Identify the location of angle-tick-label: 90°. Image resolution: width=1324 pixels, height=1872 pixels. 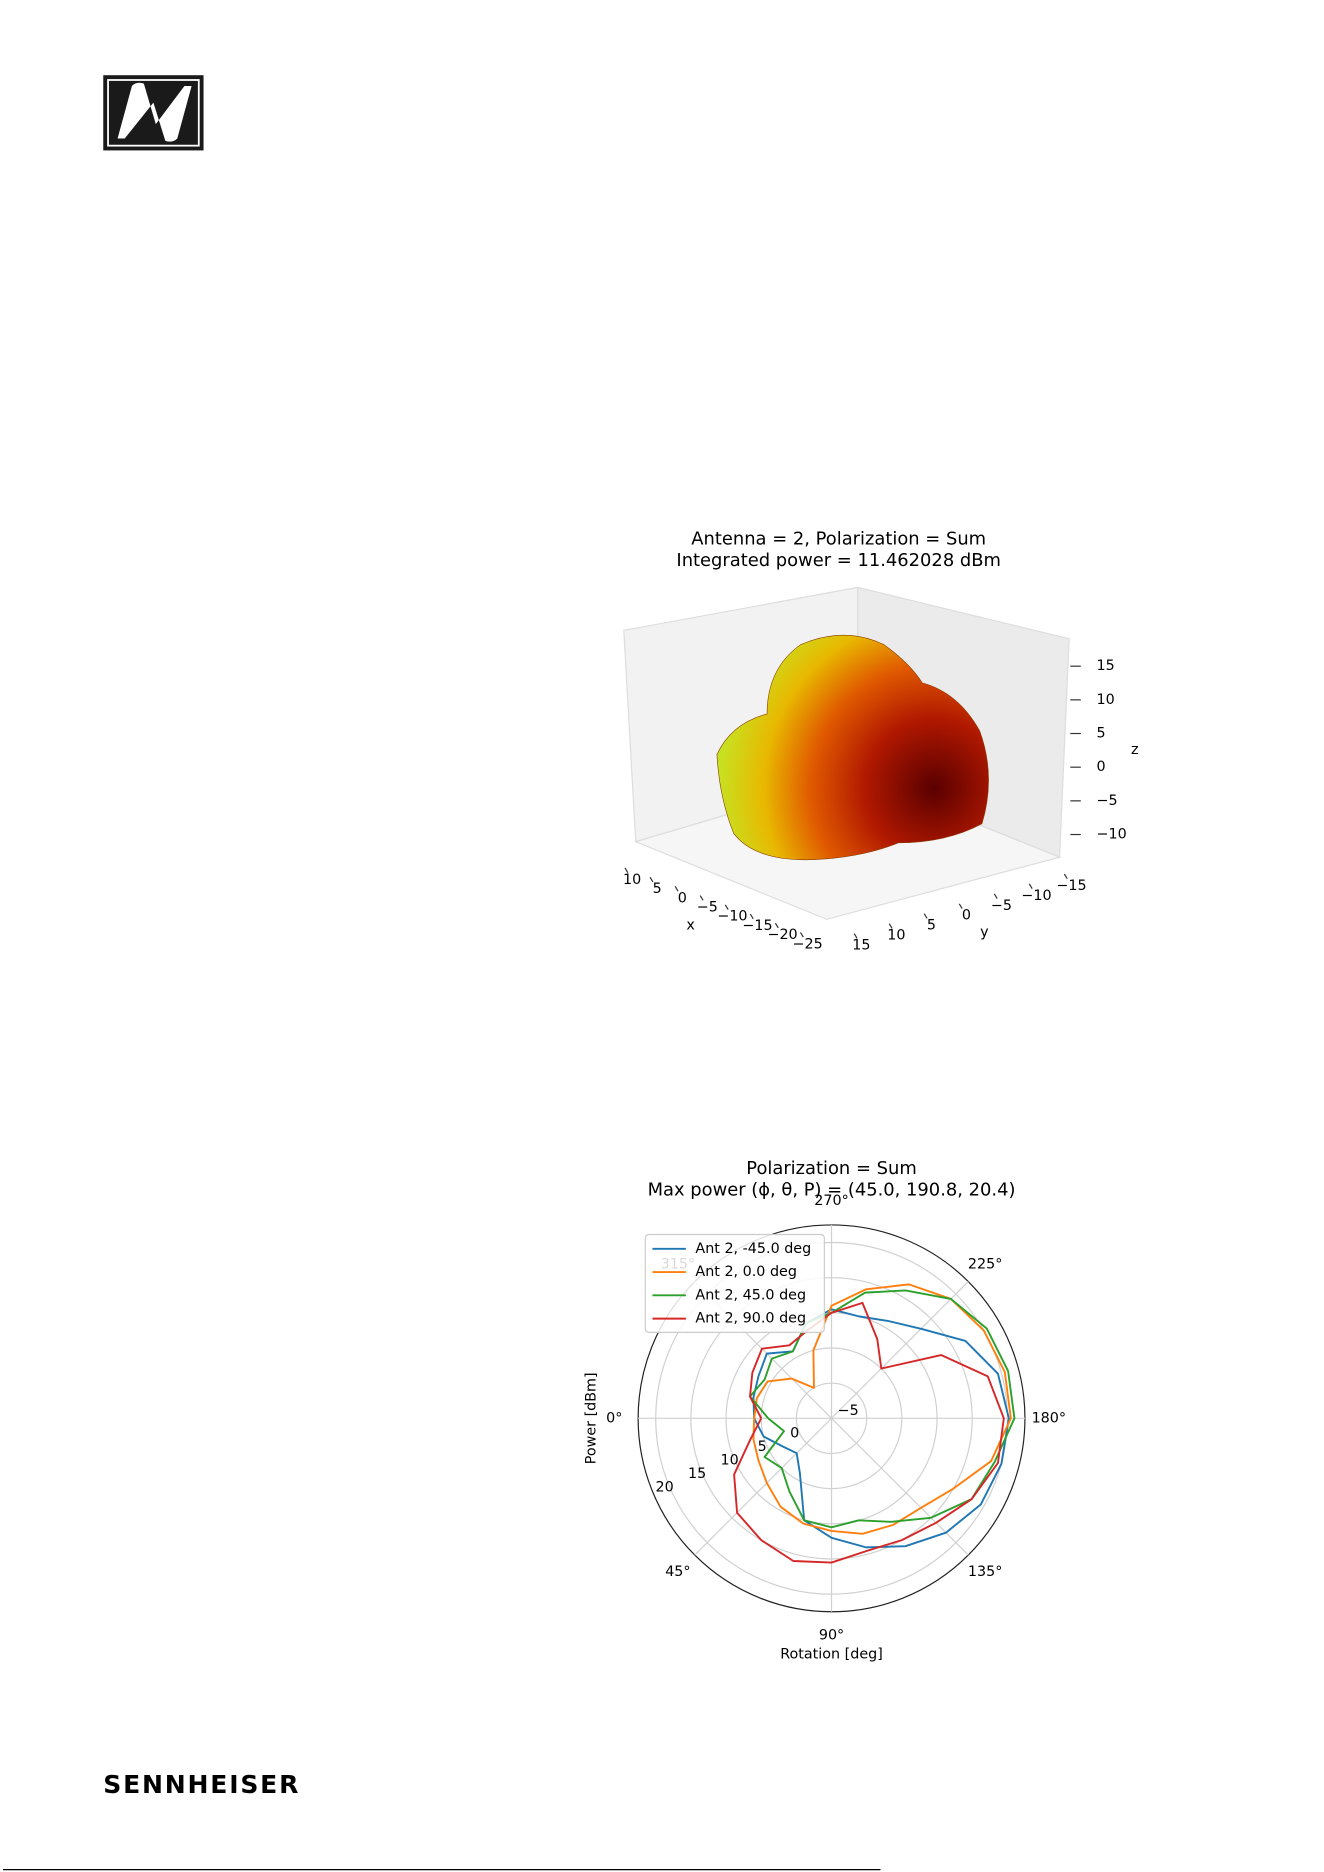
(831, 1636).